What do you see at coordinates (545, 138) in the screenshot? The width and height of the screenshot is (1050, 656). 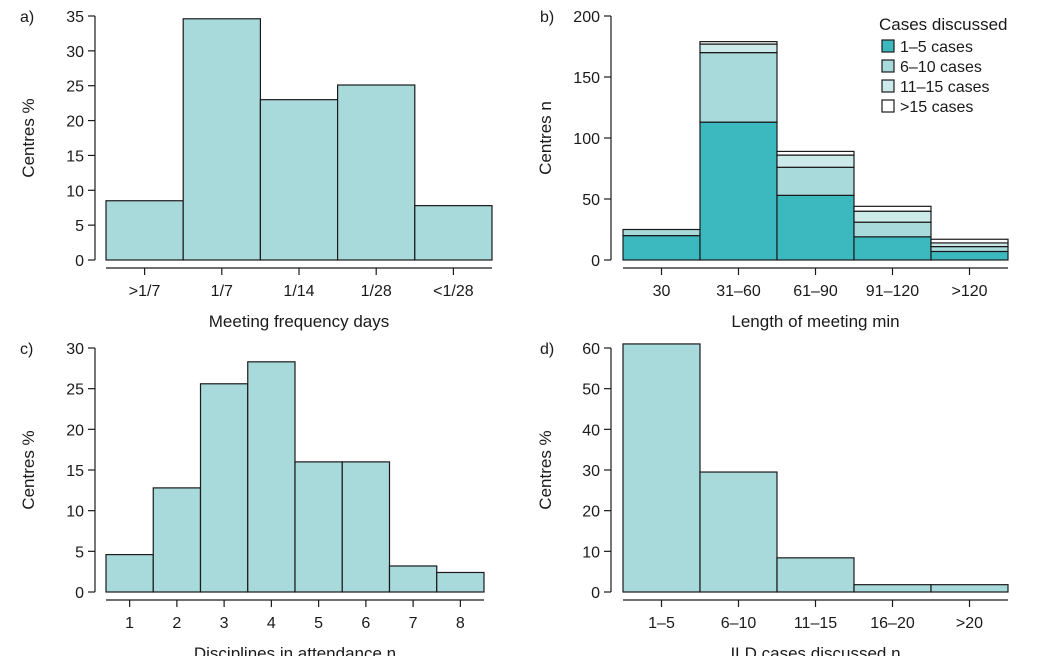 I see `y-axis-label: Centres n` at bounding box center [545, 138].